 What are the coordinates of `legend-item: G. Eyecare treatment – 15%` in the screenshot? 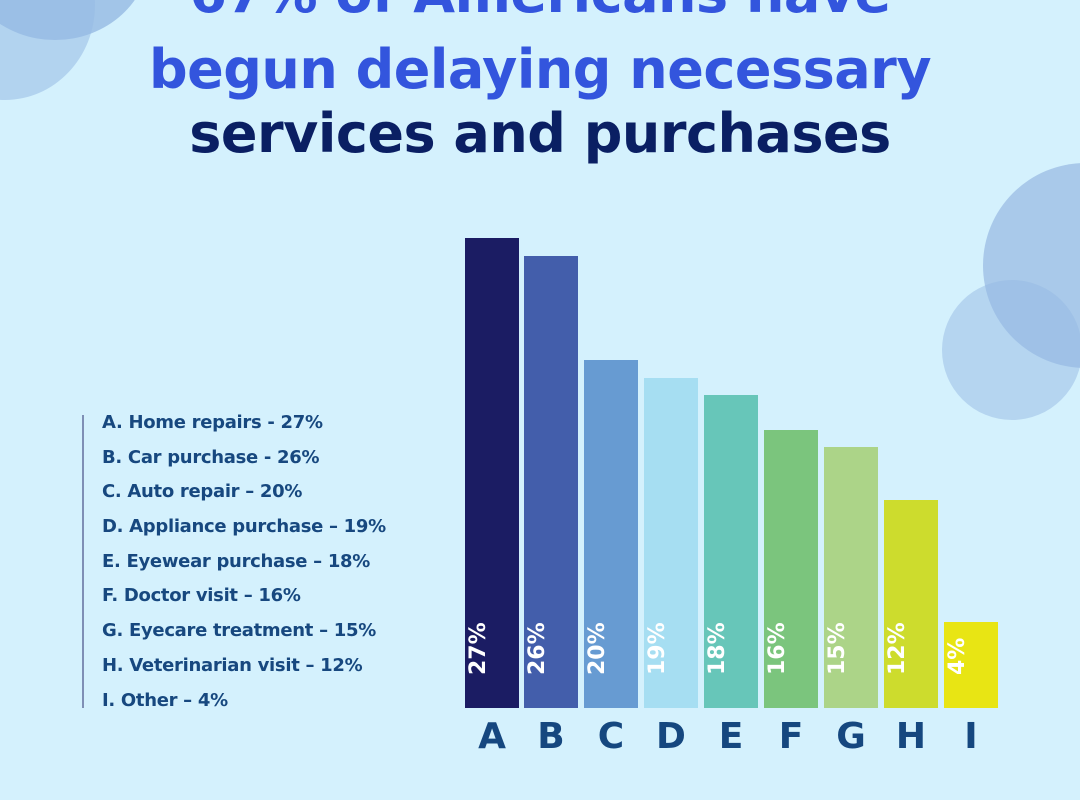 It's located at (239, 631).